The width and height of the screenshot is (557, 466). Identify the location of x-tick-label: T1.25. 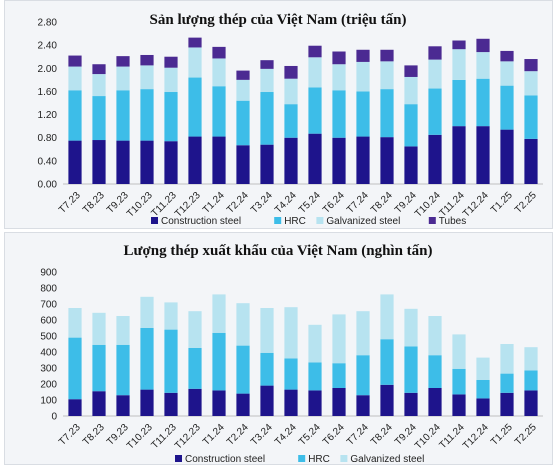
(502, 435).